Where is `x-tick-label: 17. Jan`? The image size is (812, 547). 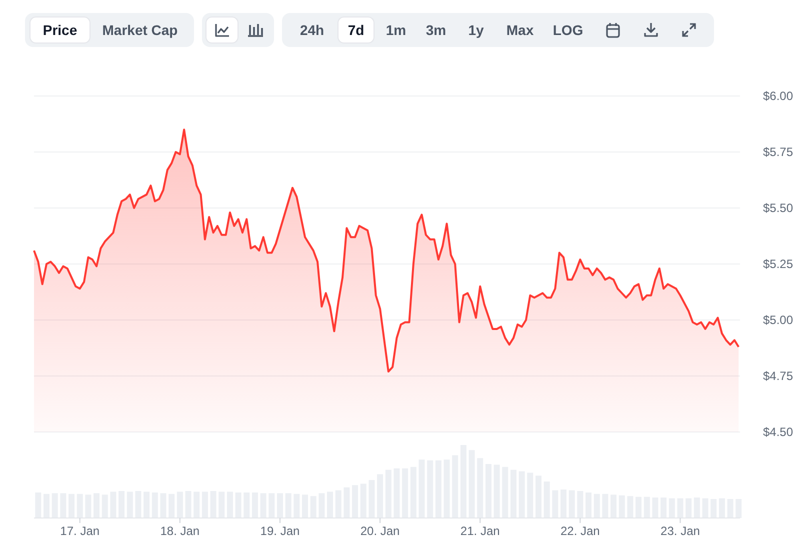 x-tick-label: 17. Jan is located at coordinates (80, 531).